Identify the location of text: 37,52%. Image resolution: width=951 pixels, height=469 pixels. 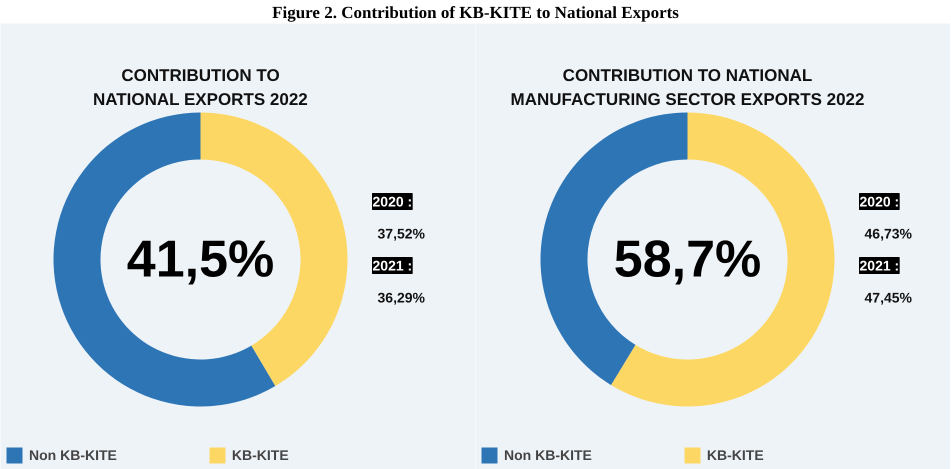
(402, 234).